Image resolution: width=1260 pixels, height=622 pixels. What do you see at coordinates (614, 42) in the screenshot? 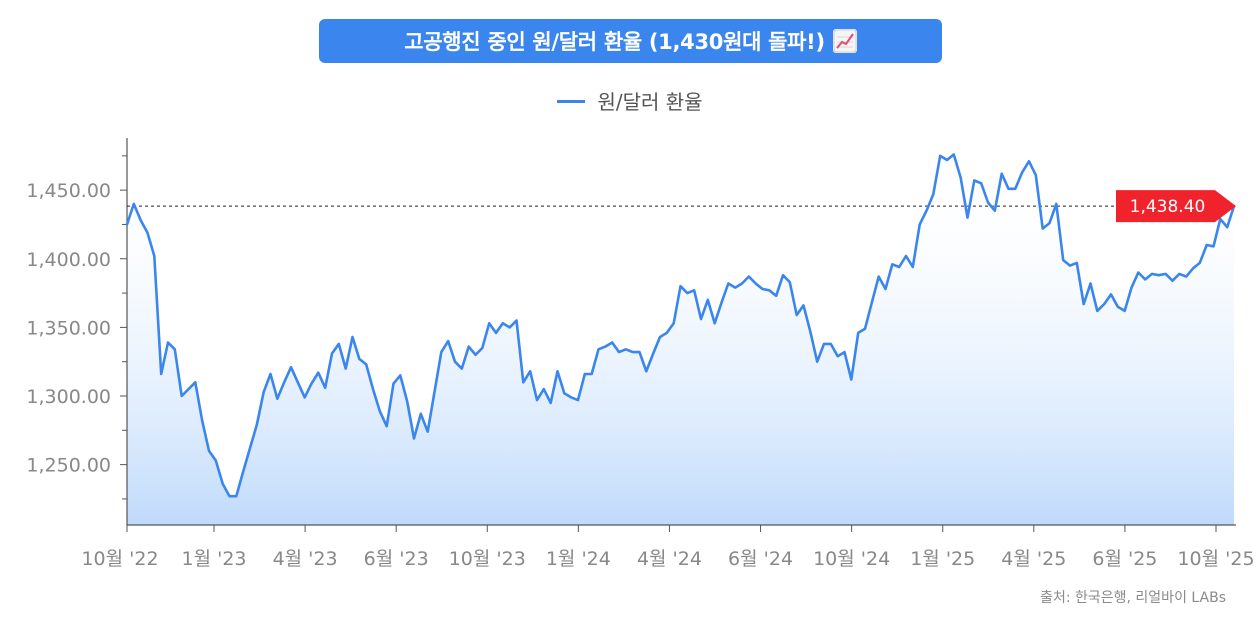
I see `chart-title: 고공행진 중인 원/달러 환율 (1,430원대 돌파!)` at bounding box center [614, 42].